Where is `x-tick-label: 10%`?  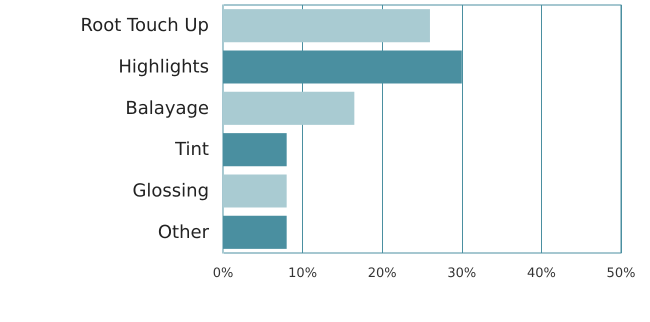 x-tick-label: 10% is located at coordinates (303, 273).